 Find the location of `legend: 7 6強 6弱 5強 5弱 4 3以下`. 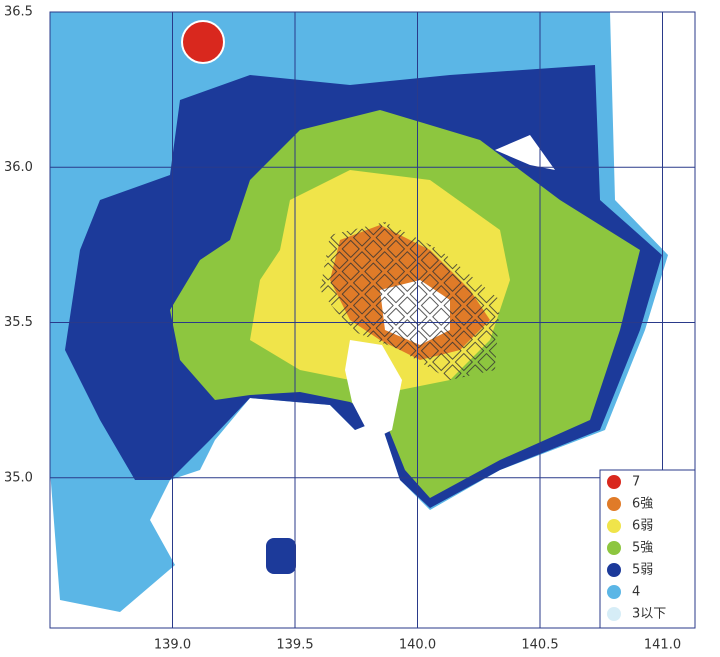

legend: 7 6強 6弱 5強 5弱 4 3以下 is located at coordinates (647, 549).